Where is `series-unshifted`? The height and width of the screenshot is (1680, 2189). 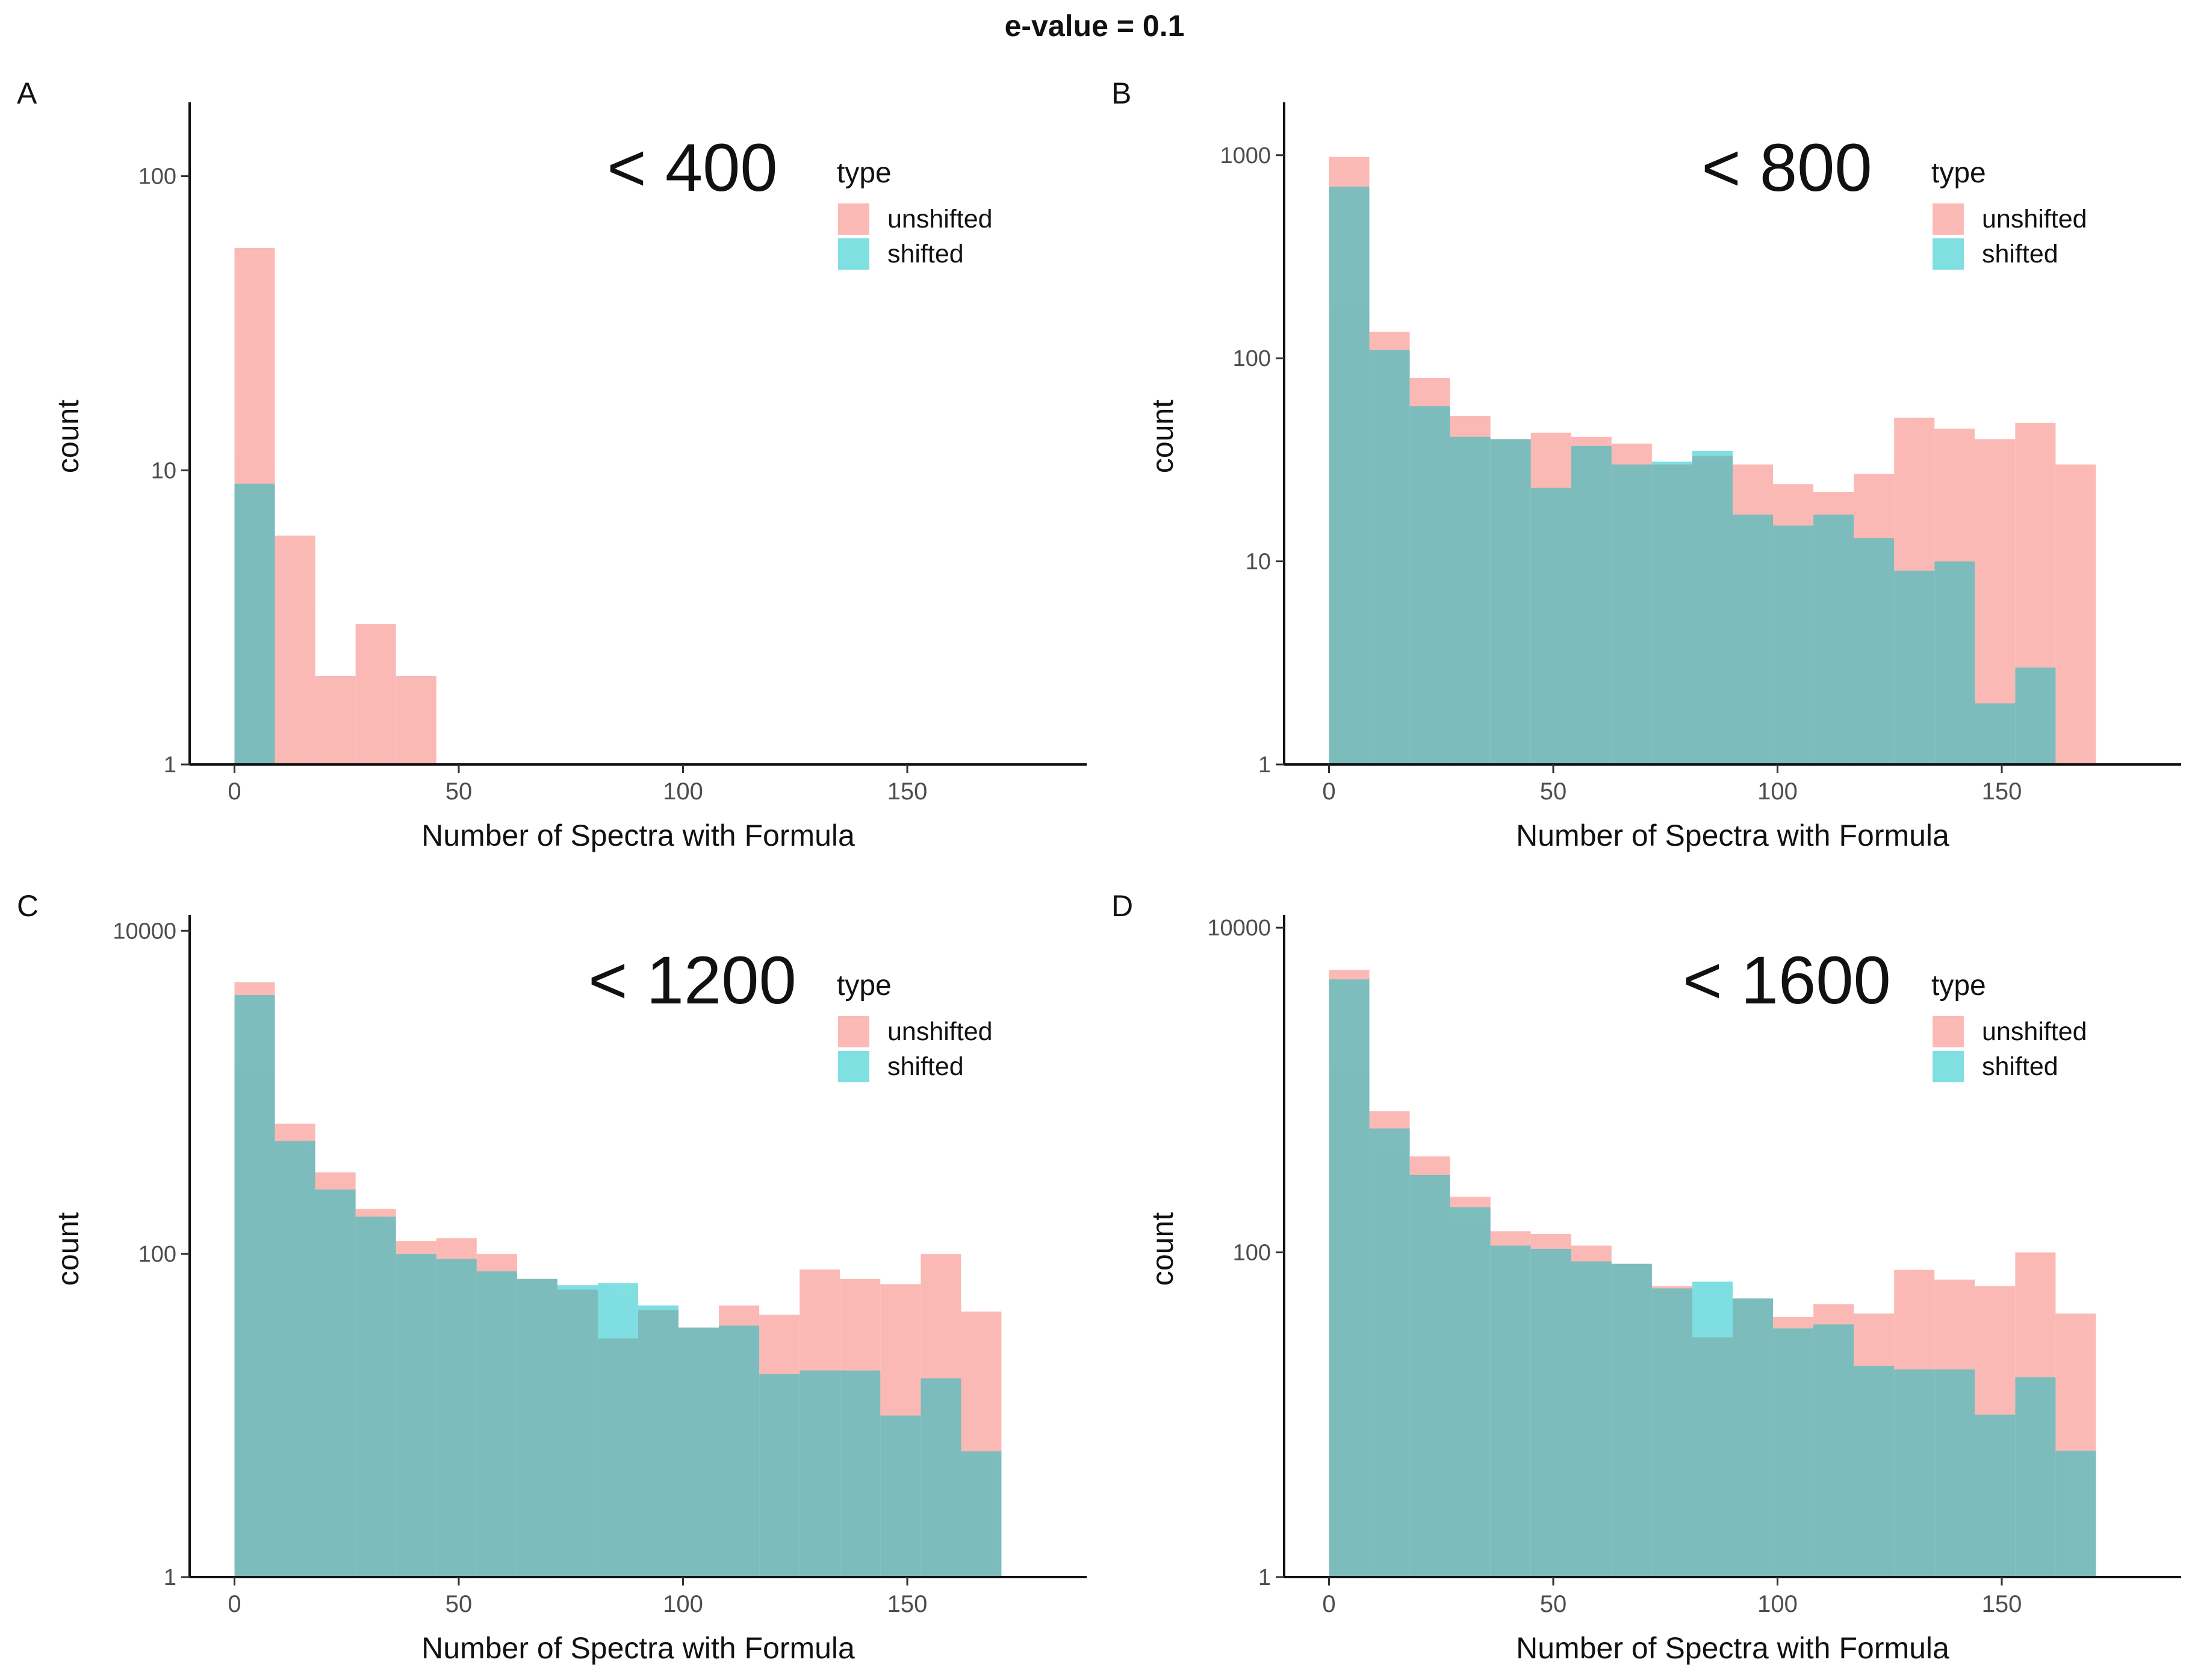 series-unshifted is located at coordinates (335, 506).